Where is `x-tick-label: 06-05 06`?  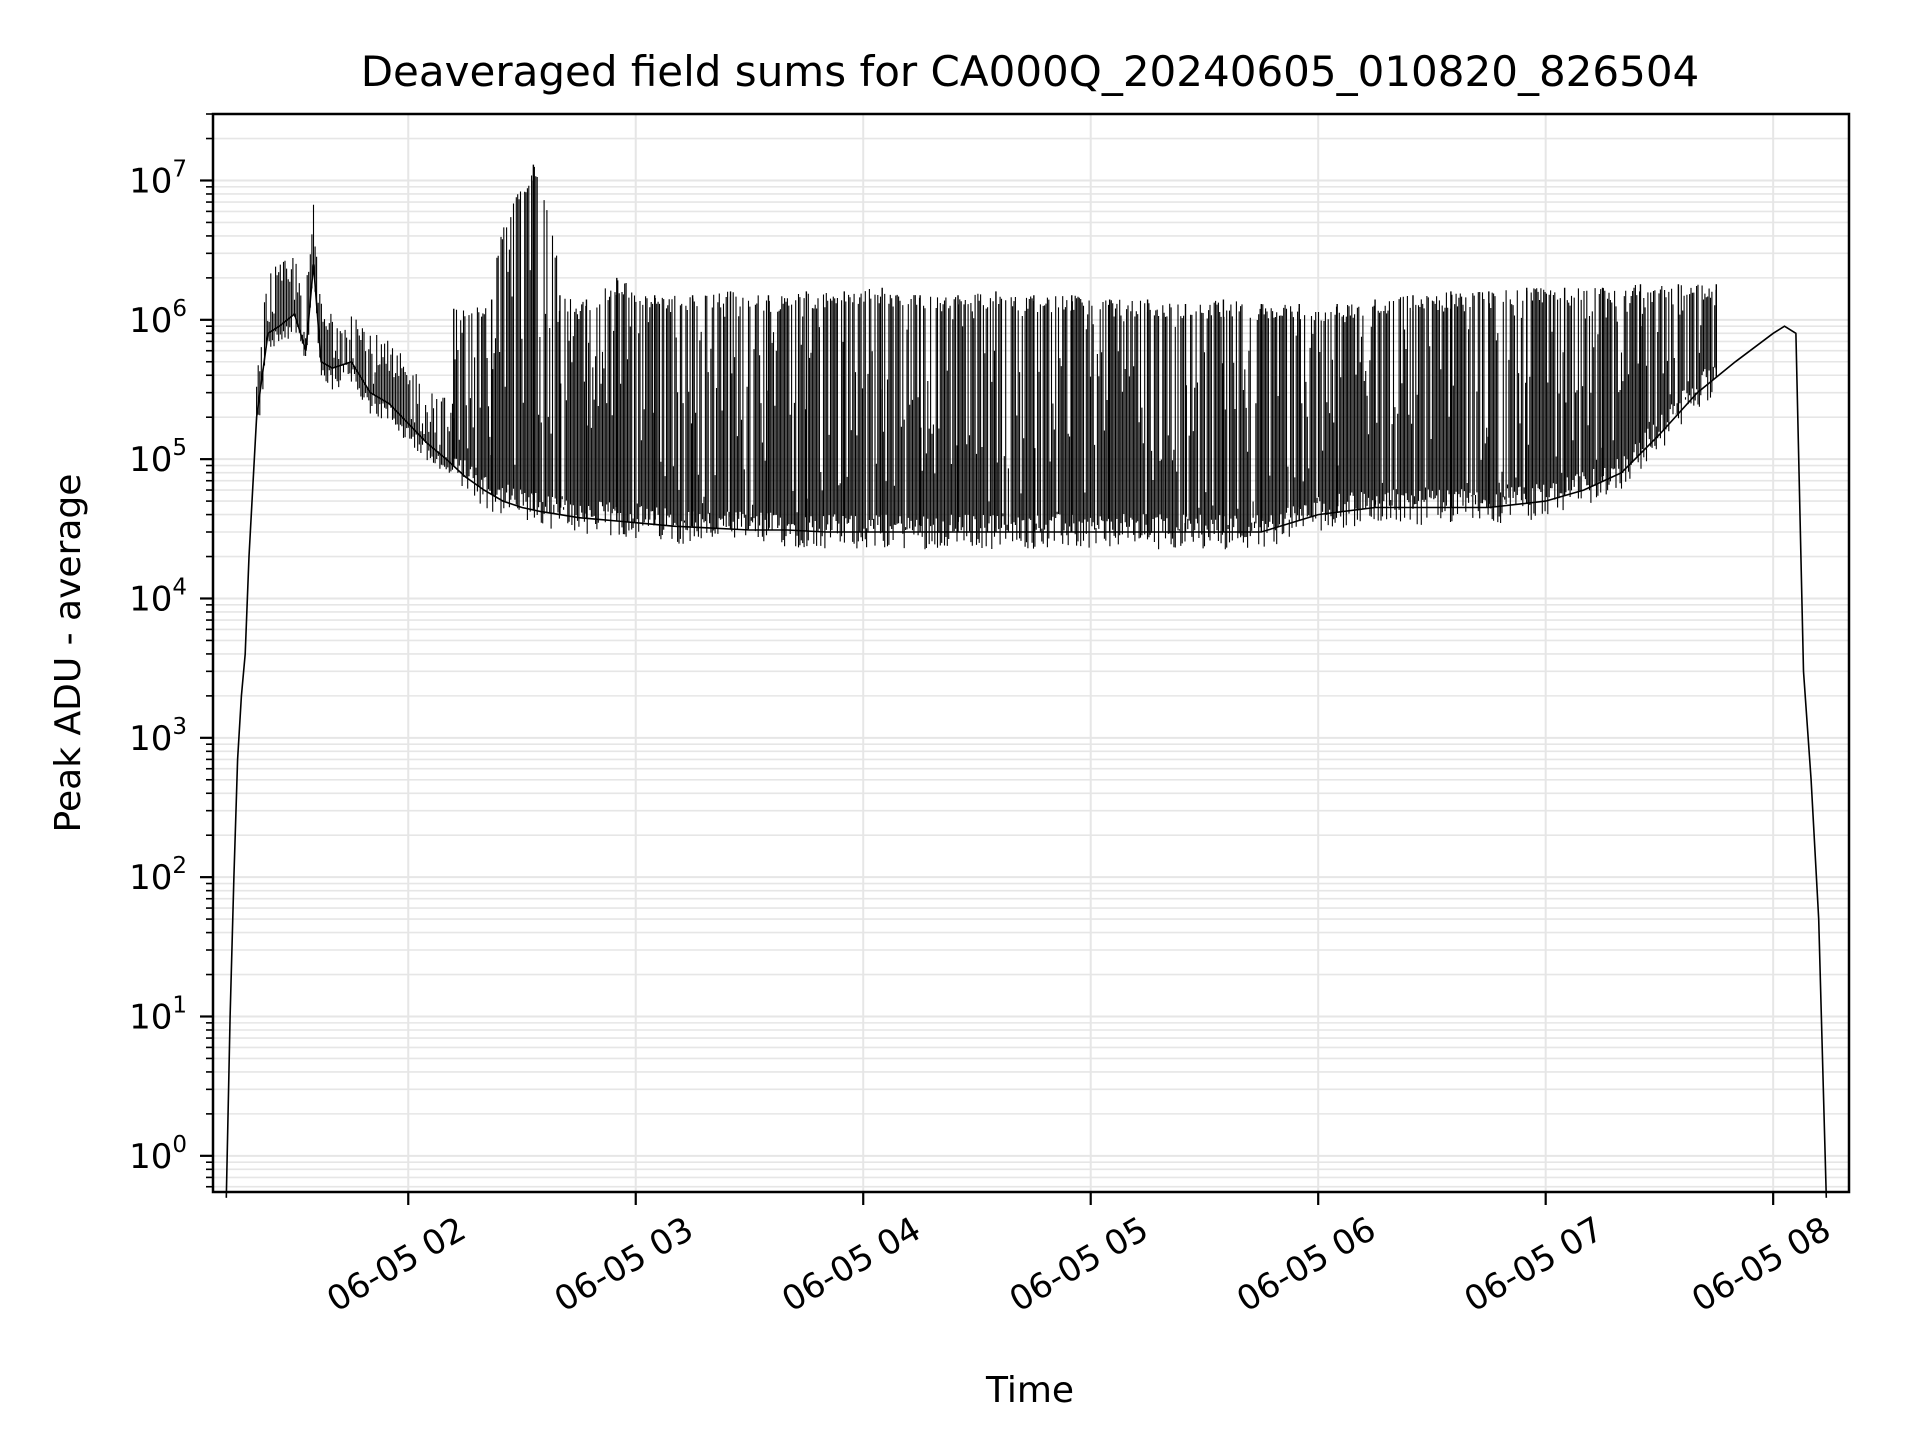
x-tick-label: 06-05 06 is located at coordinates (1306, 1264).